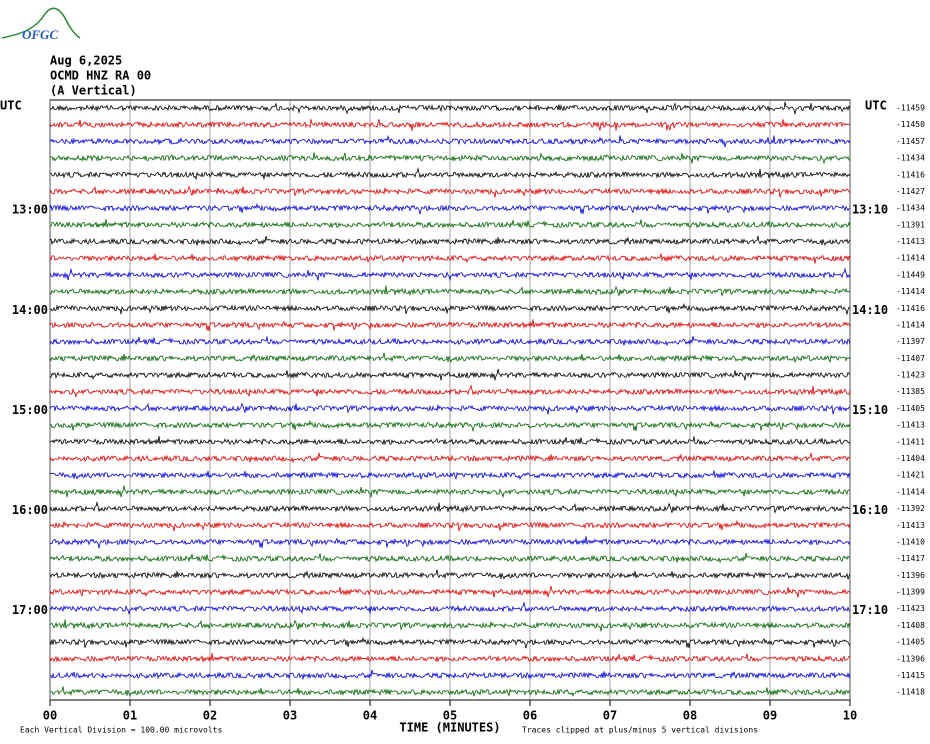 This screenshot has height=744, width=930. I want to click on logo-curve, so click(41, 23).